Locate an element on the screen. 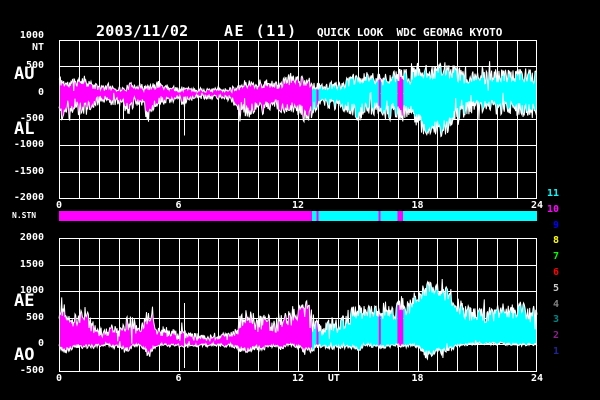 This screenshot has width=600, height=400. x-tick-label-bottom: 24 is located at coordinates (537, 378).